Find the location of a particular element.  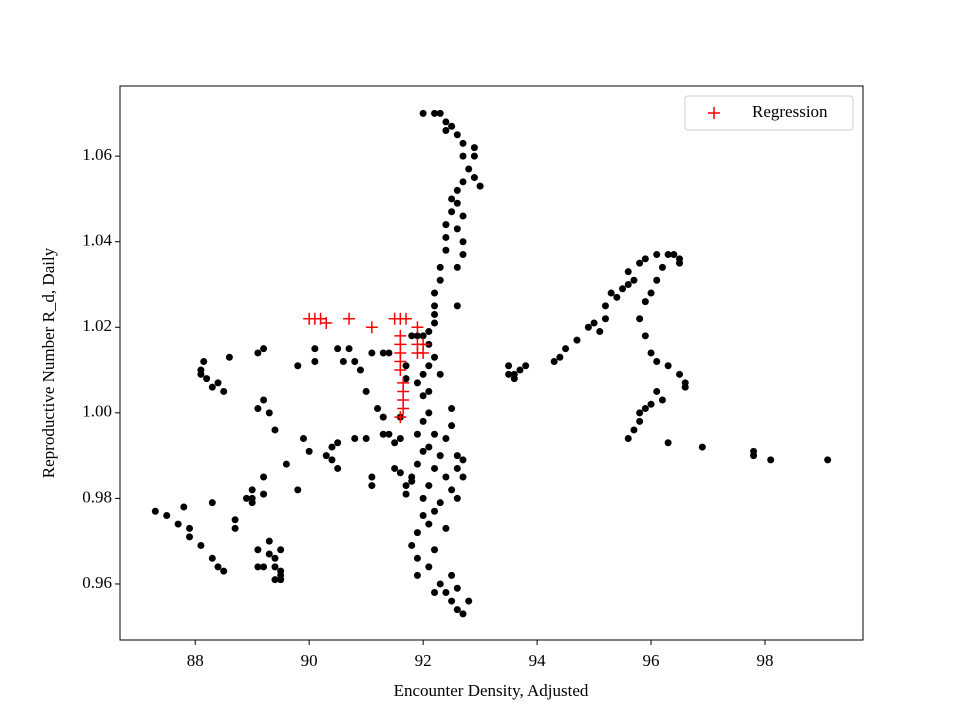

legend-marker is located at coordinates (714, 113).